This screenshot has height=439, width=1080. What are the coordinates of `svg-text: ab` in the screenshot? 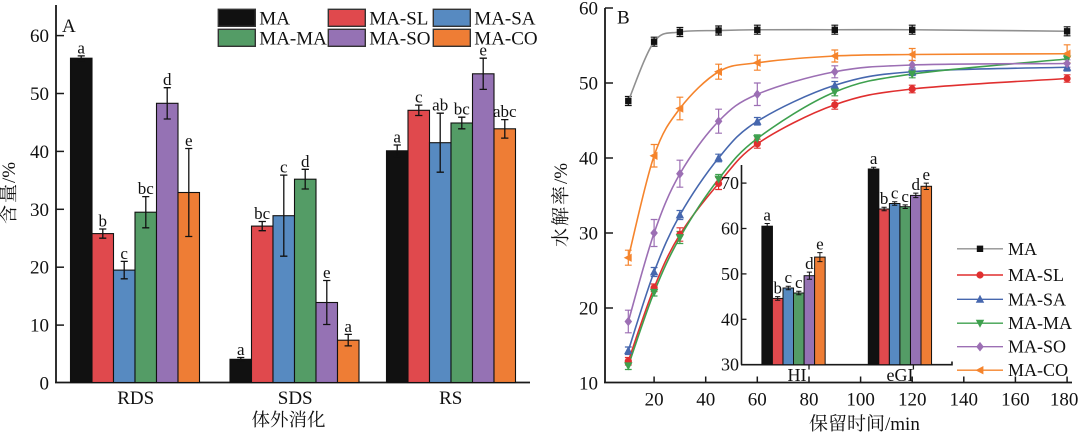 It's located at (440, 105).